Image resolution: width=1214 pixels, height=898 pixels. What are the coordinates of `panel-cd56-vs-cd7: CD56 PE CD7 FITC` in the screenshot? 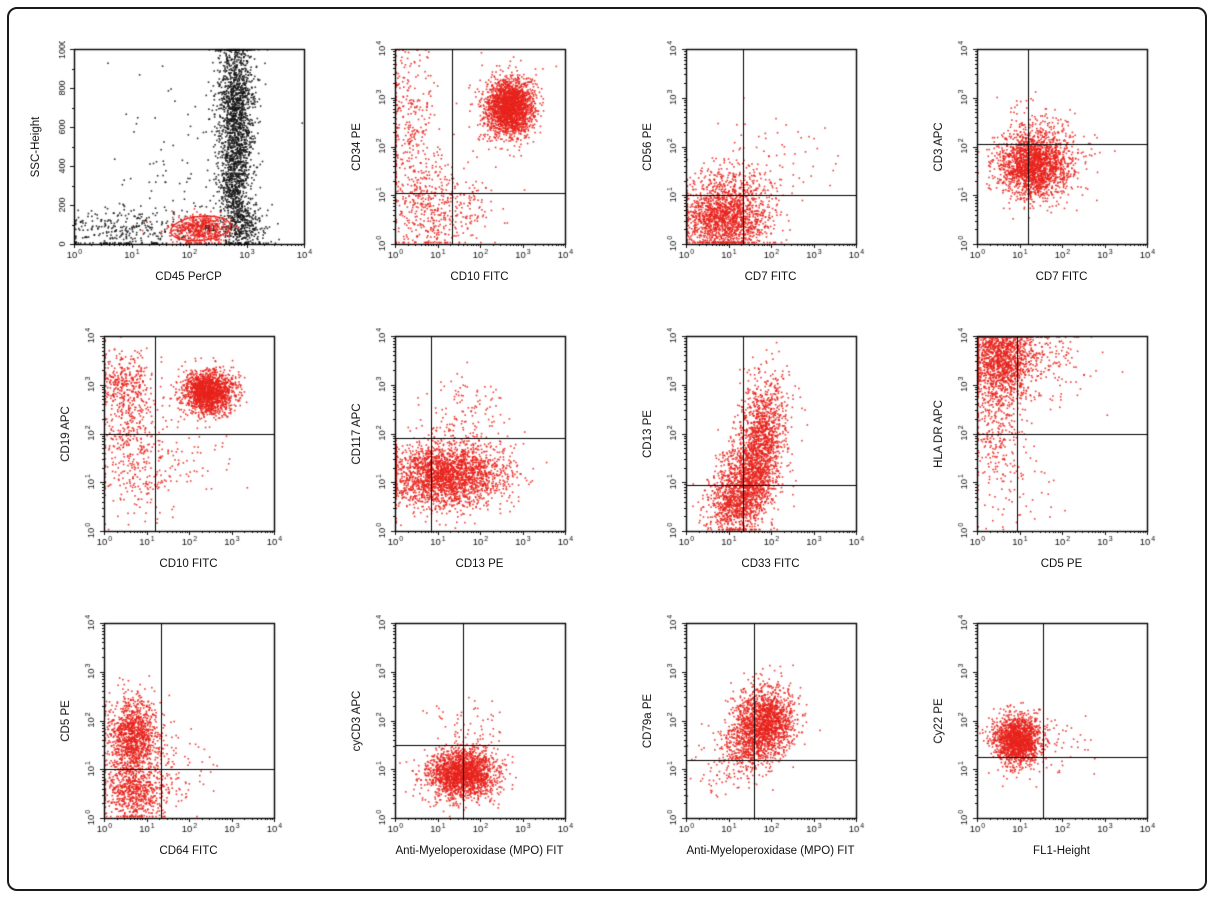 It's located at (752, 162).